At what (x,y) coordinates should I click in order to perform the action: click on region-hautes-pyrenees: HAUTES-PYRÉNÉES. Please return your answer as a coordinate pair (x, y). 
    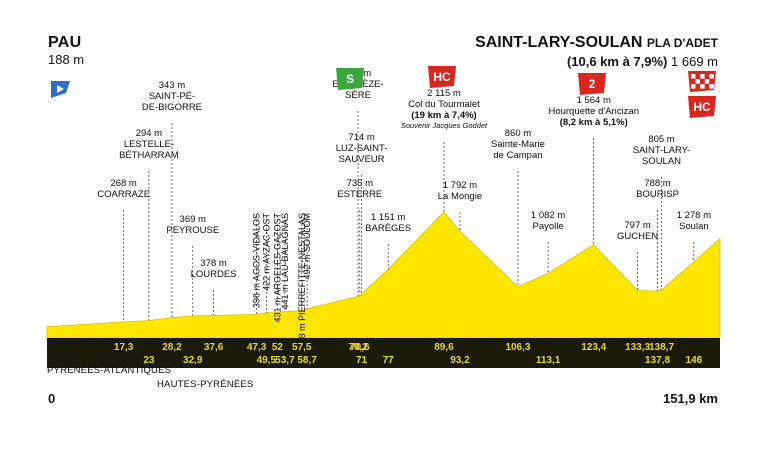
    Looking at the image, I should click on (205, 384).